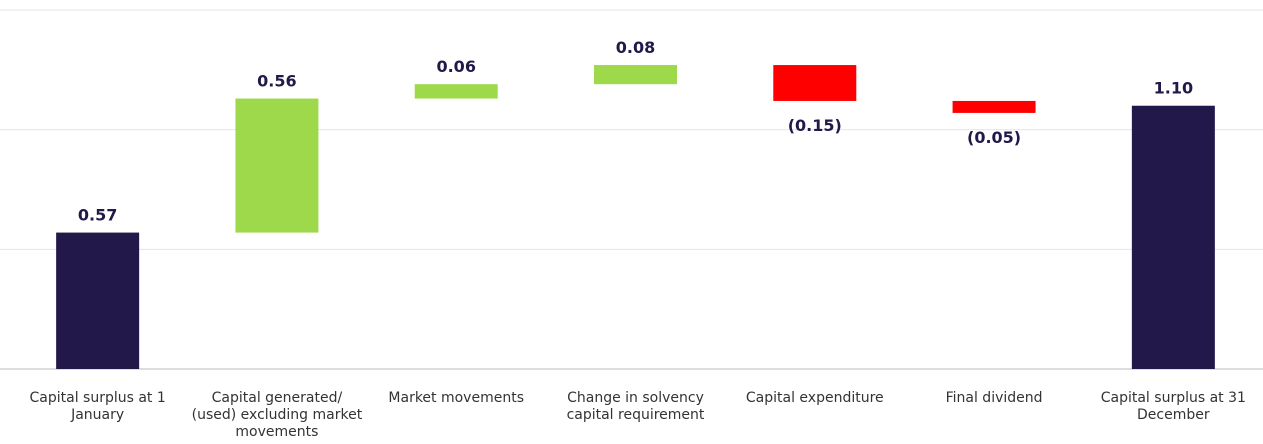 This screenshot has height=444, width=1263. What do you see at coordinates (814, 398) in the screenshot?
I see `x-tick-label: Capital expenditure` at bounding box center [814, 398].